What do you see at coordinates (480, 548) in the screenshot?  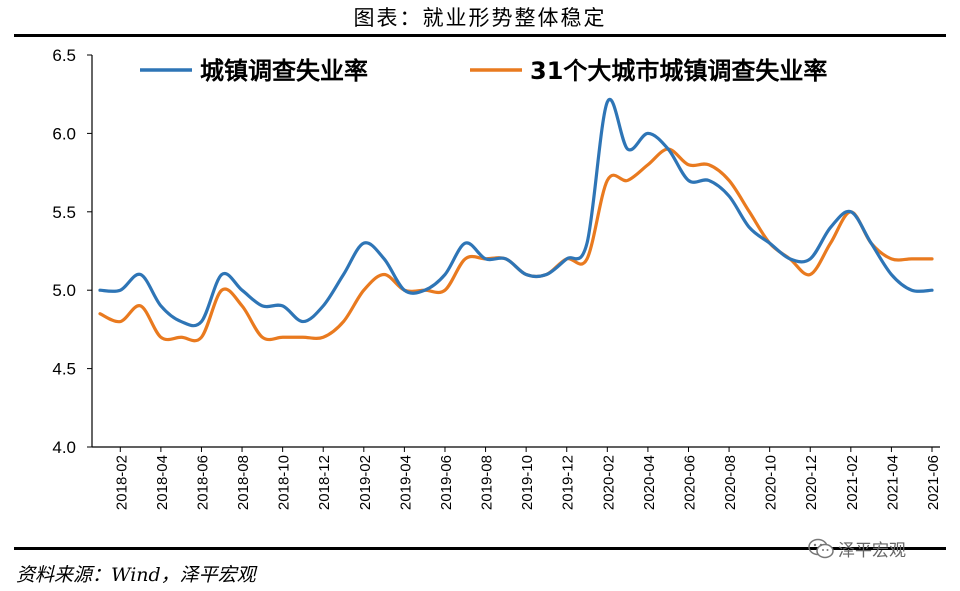 I see `bottom-divider` at bounding box center [480, 548].